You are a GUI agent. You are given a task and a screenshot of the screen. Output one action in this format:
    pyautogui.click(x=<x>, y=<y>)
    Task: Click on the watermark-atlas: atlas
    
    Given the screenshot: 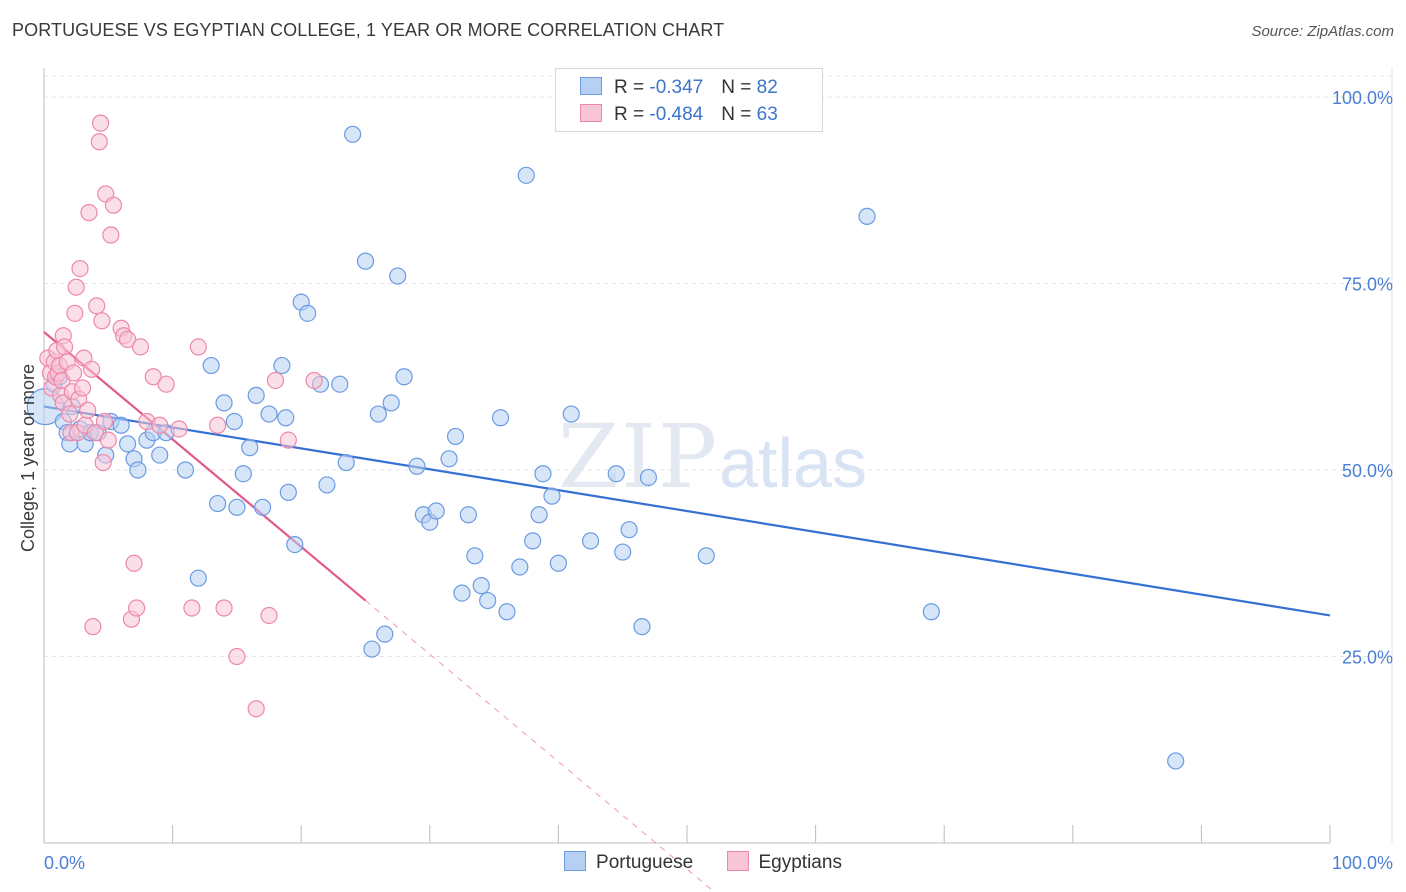 What is the action you would take?
    pyautogui.click(x=793, y=463)
    